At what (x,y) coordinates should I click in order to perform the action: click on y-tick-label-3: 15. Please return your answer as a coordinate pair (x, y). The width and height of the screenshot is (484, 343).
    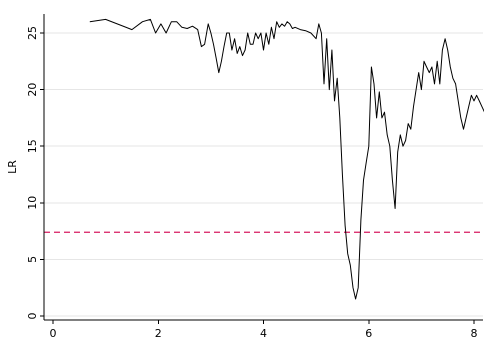
    Looking at the image, I should click on (32, 146).